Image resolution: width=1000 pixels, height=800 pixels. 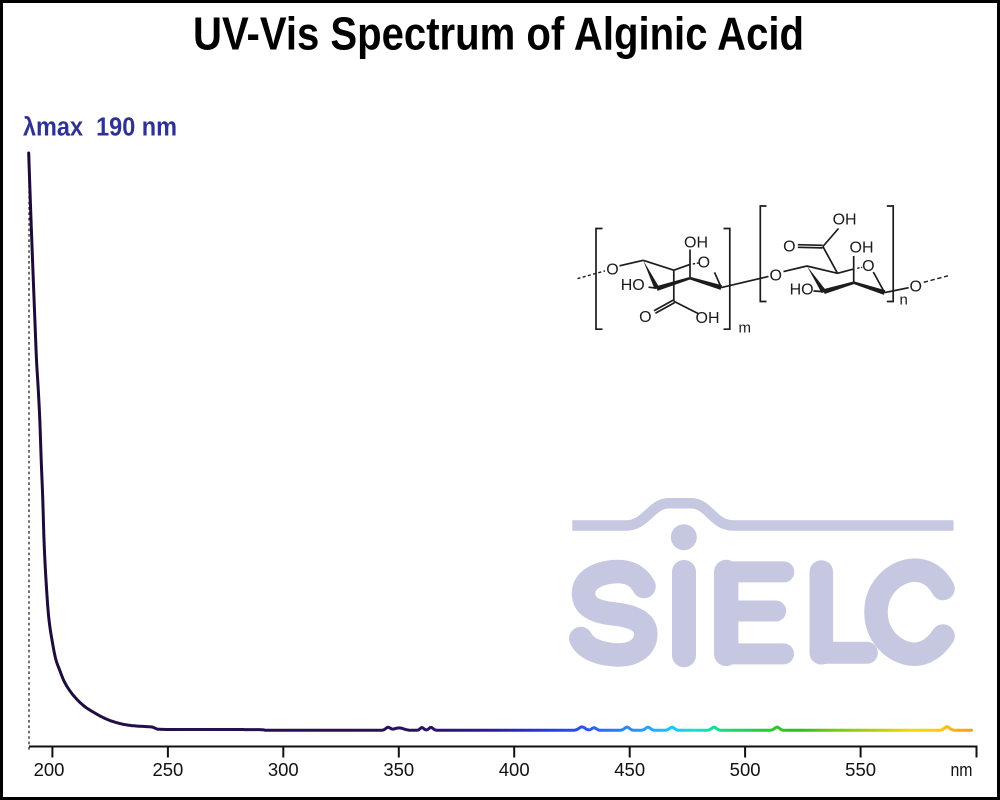 What do you see at coordinates (49, 769) in the screenshot?
I see `svg-text: 200` at bounding box center [49, 769].